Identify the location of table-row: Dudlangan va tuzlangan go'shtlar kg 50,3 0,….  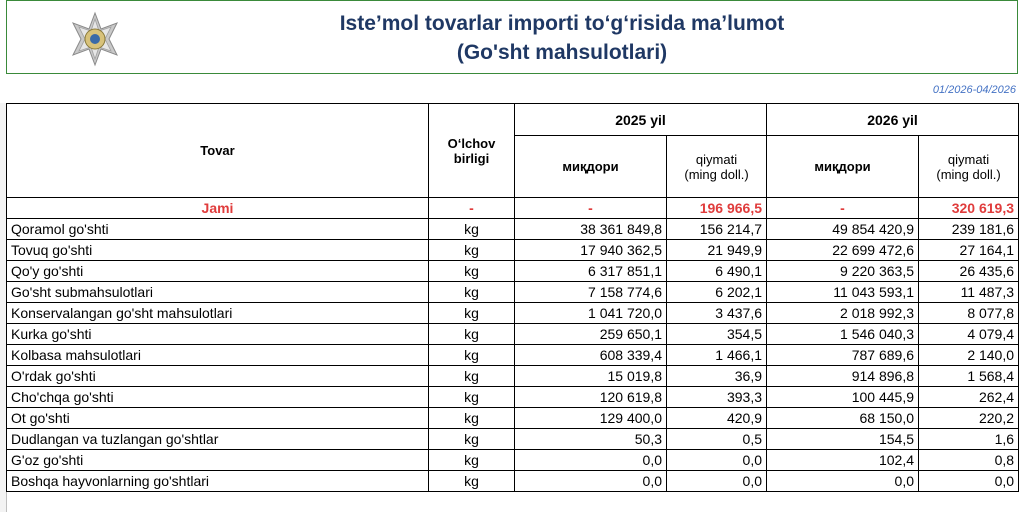
(513, 439).